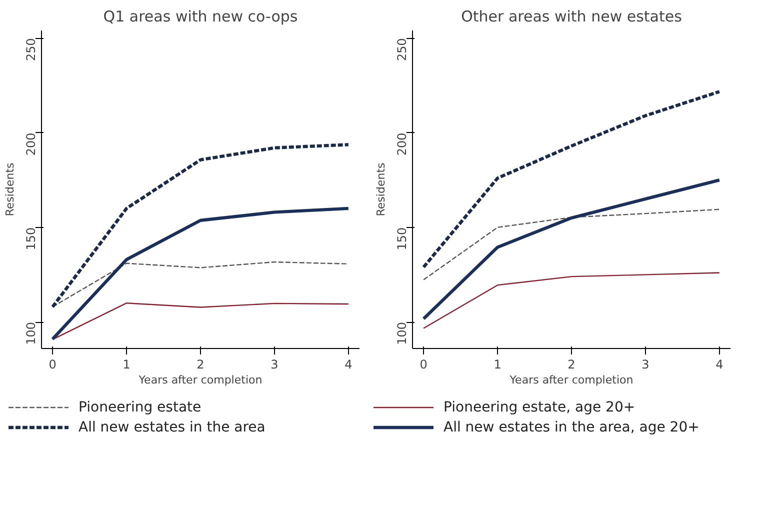 The width and height of the screenshot is (774, 512). Describe the element at coordinates (572, 428) in the screenshot. I see `legend-label: All new estates in the area, age 20+` at that location.